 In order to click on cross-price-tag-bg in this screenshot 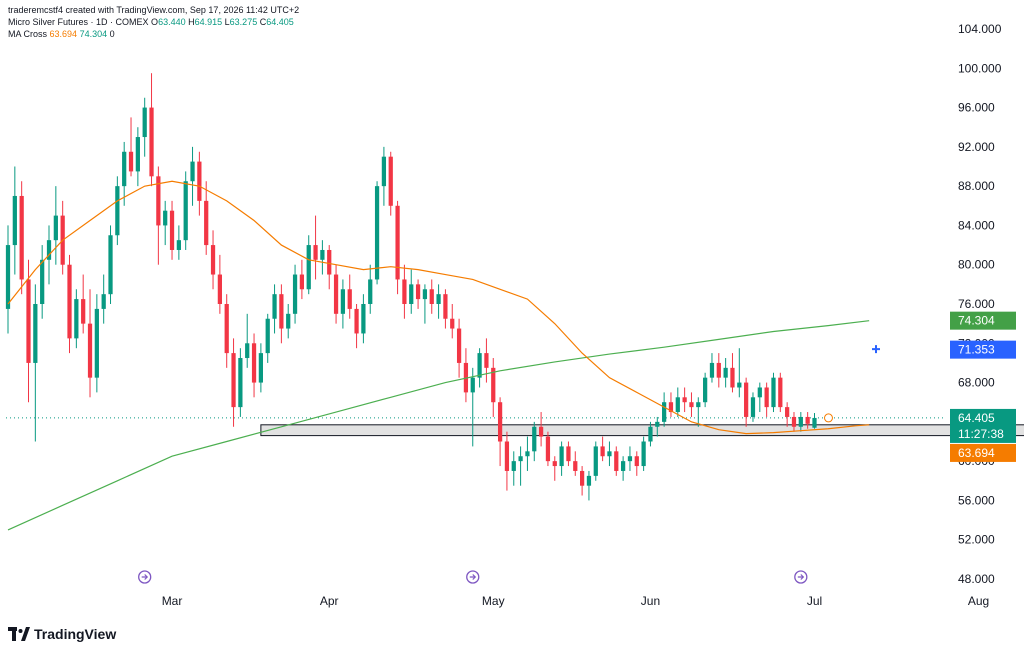, I will do `click(983, 349)`.